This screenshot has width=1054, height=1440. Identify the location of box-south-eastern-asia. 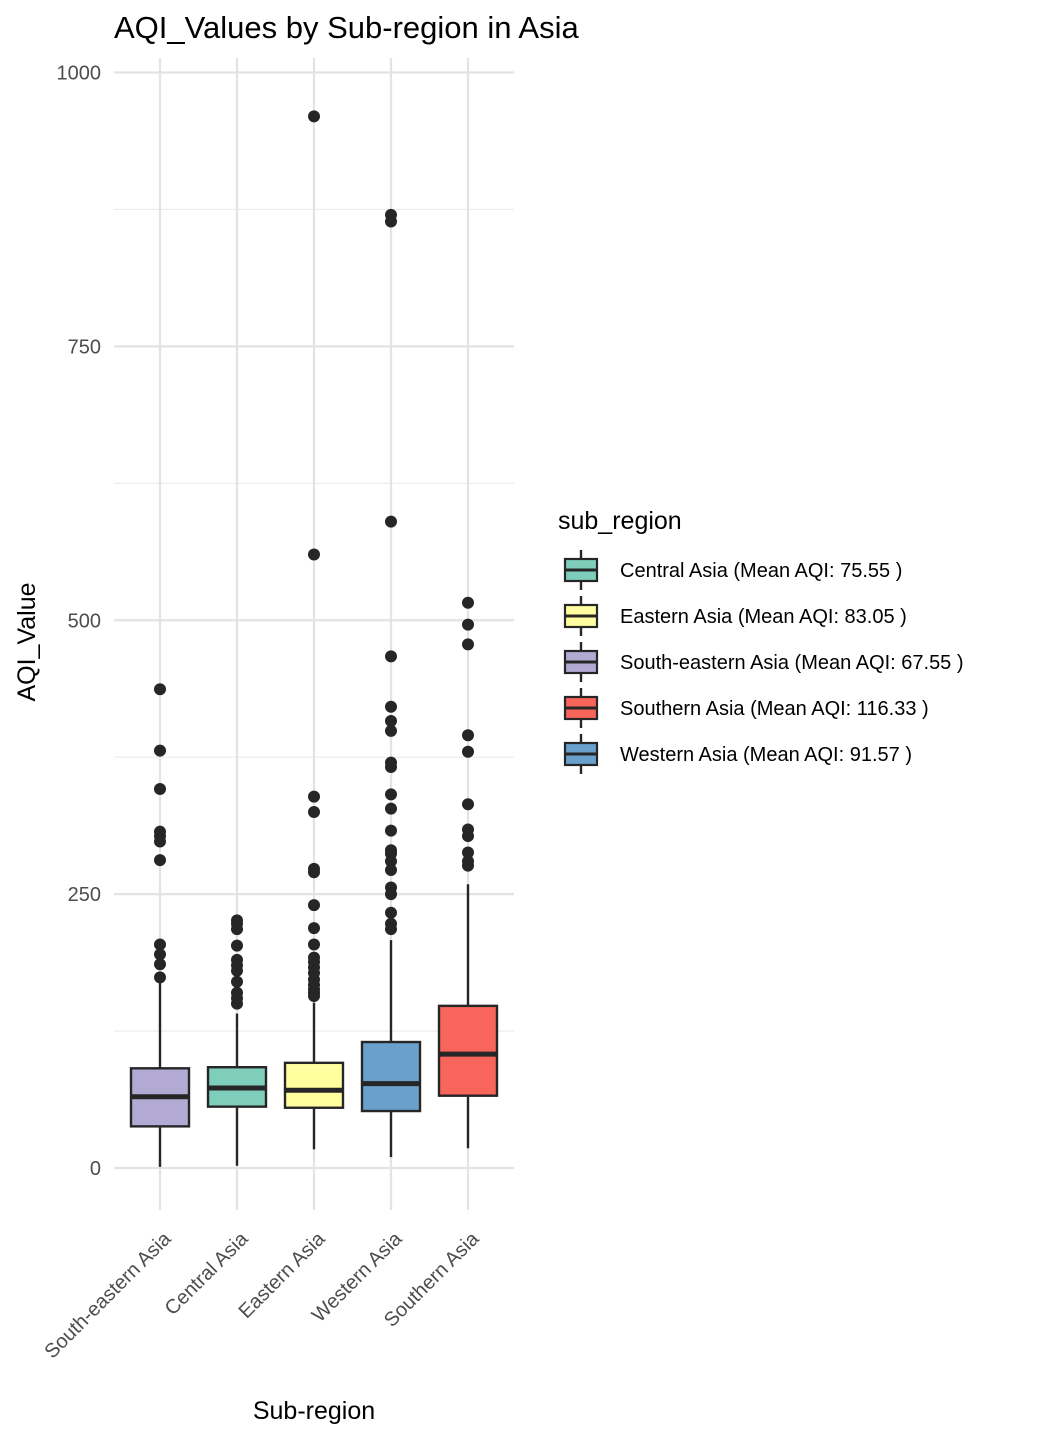
(160, 925).